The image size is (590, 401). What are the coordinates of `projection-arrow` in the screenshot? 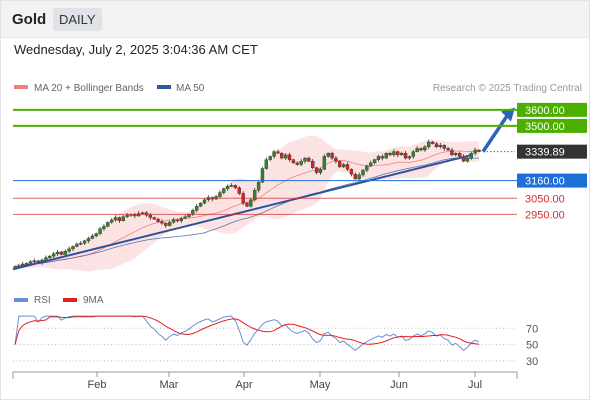 It's located at (495, 133).